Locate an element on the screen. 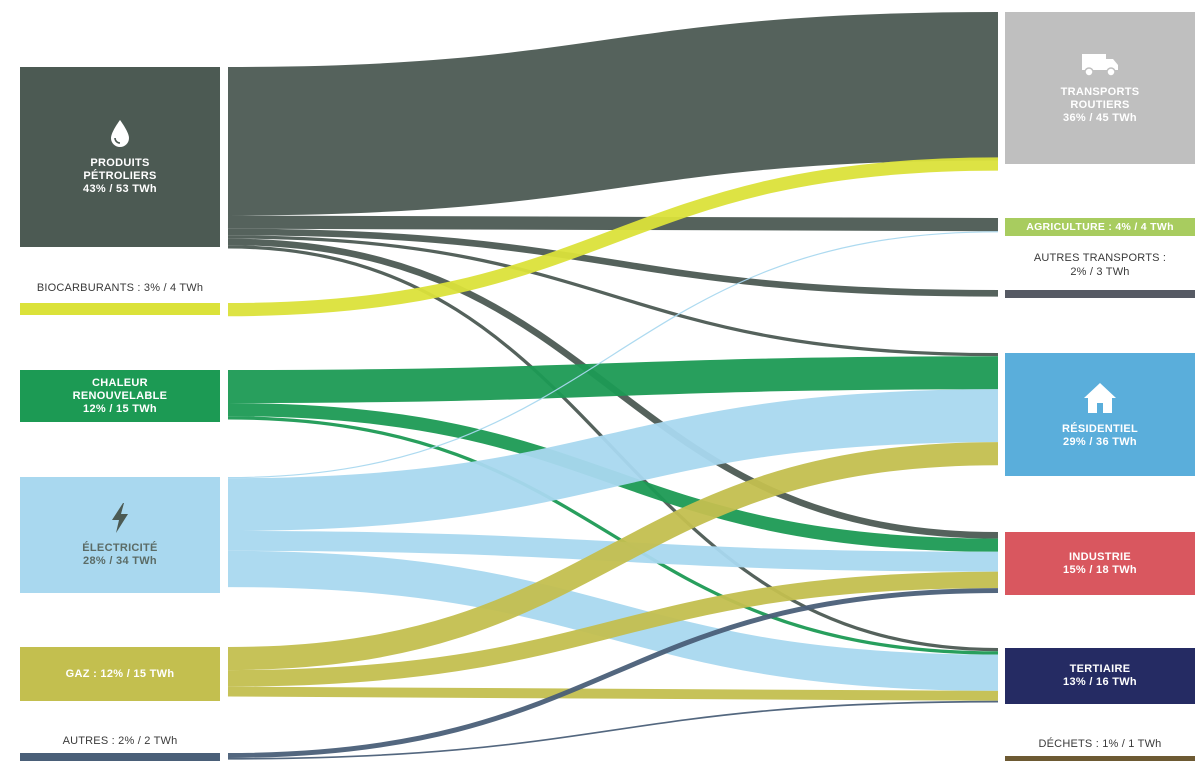  source-gaz: GAZ : 12% / 15 TWh is located at coordinates (120, 674).